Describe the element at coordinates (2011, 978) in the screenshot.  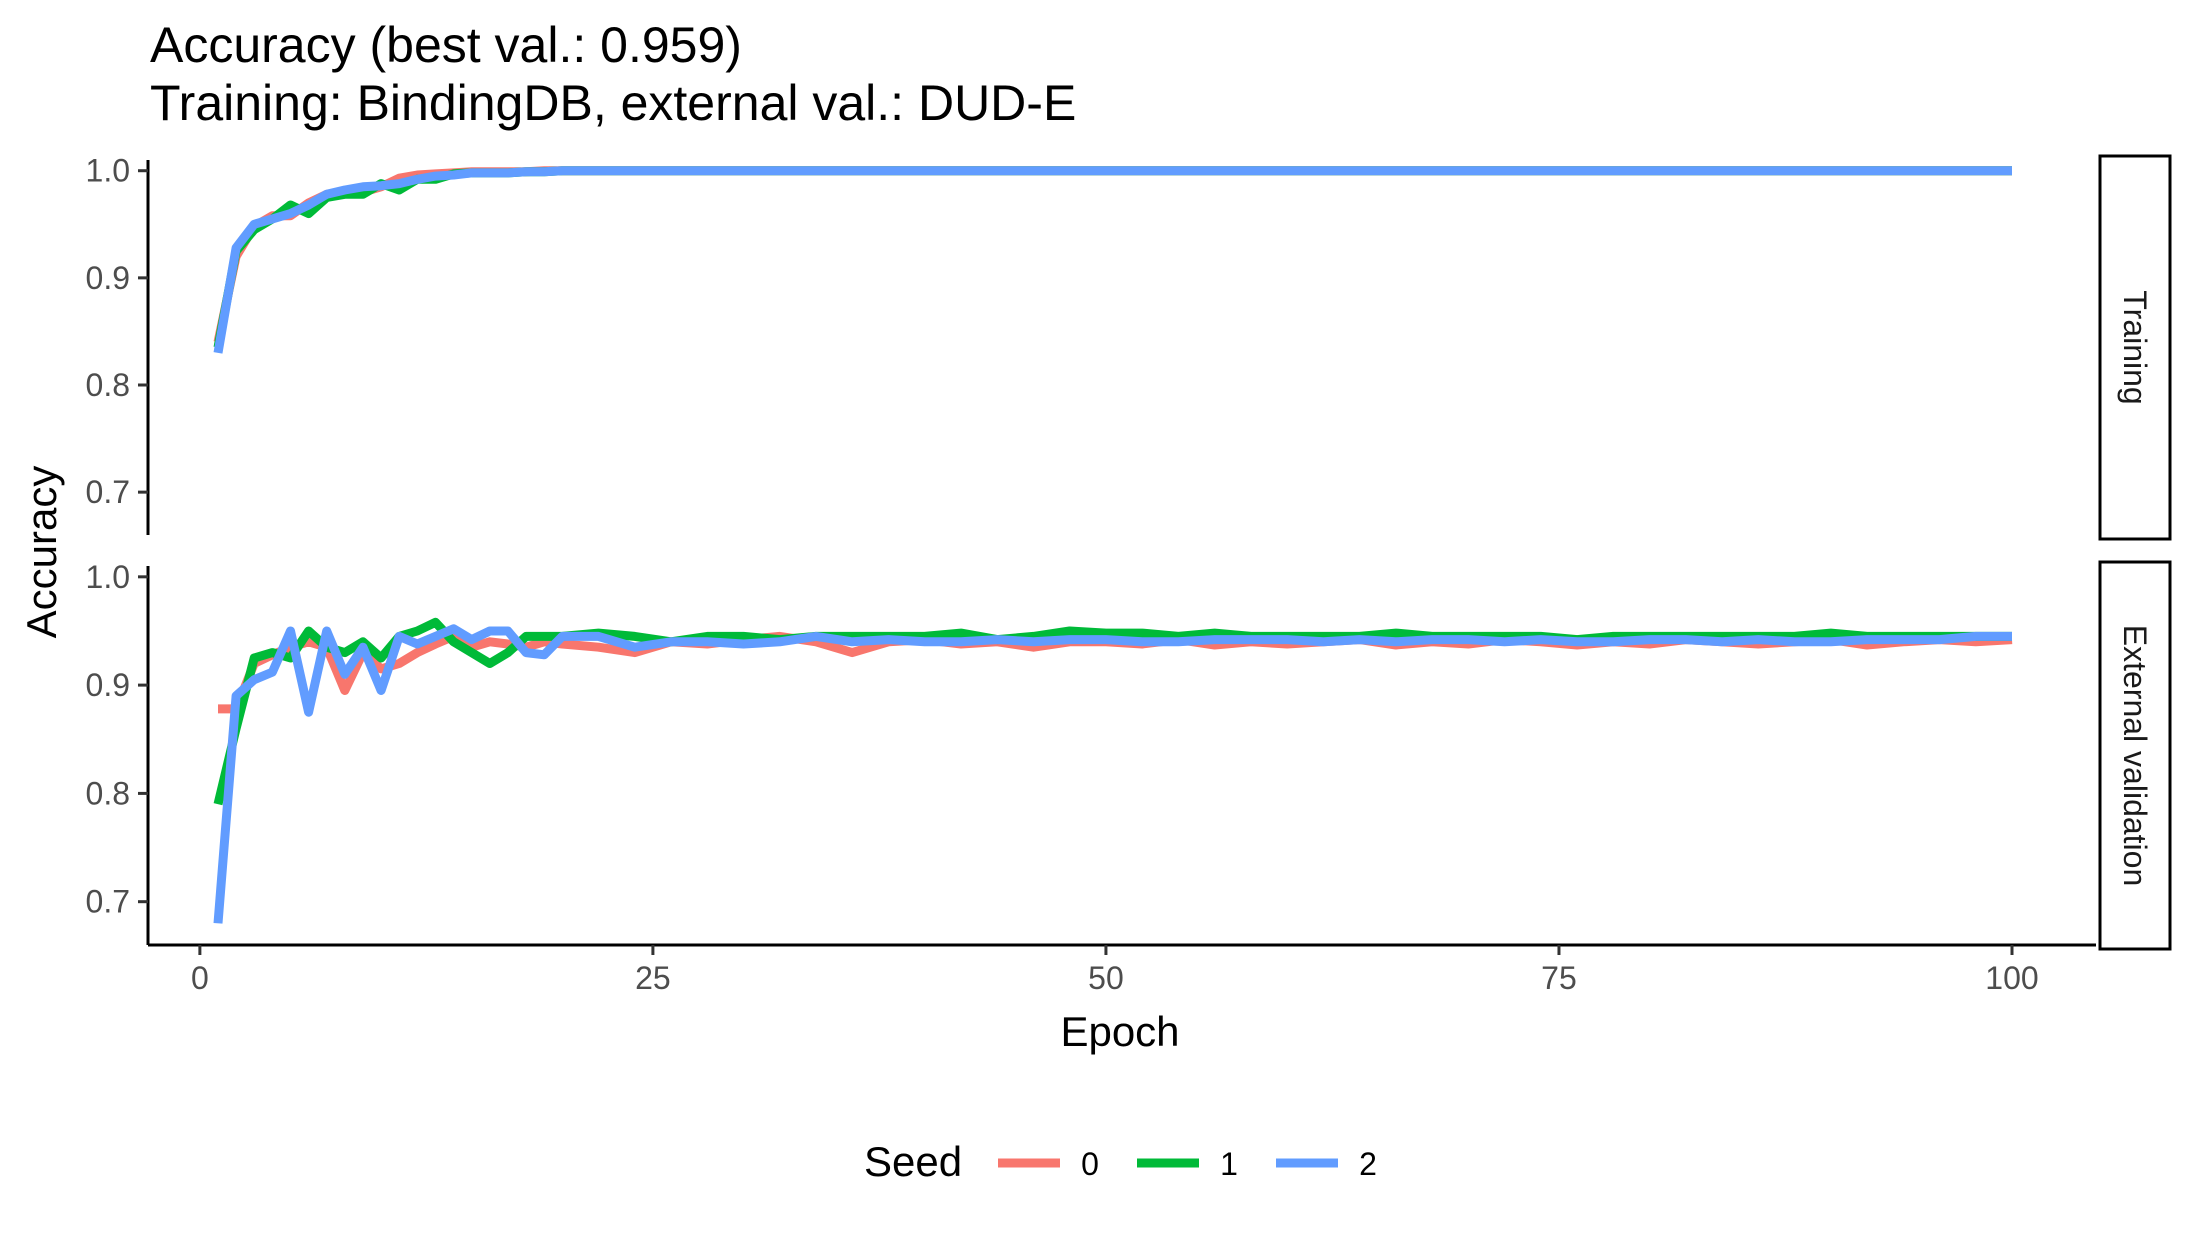
I see `x-tick-label: 100` at that location.